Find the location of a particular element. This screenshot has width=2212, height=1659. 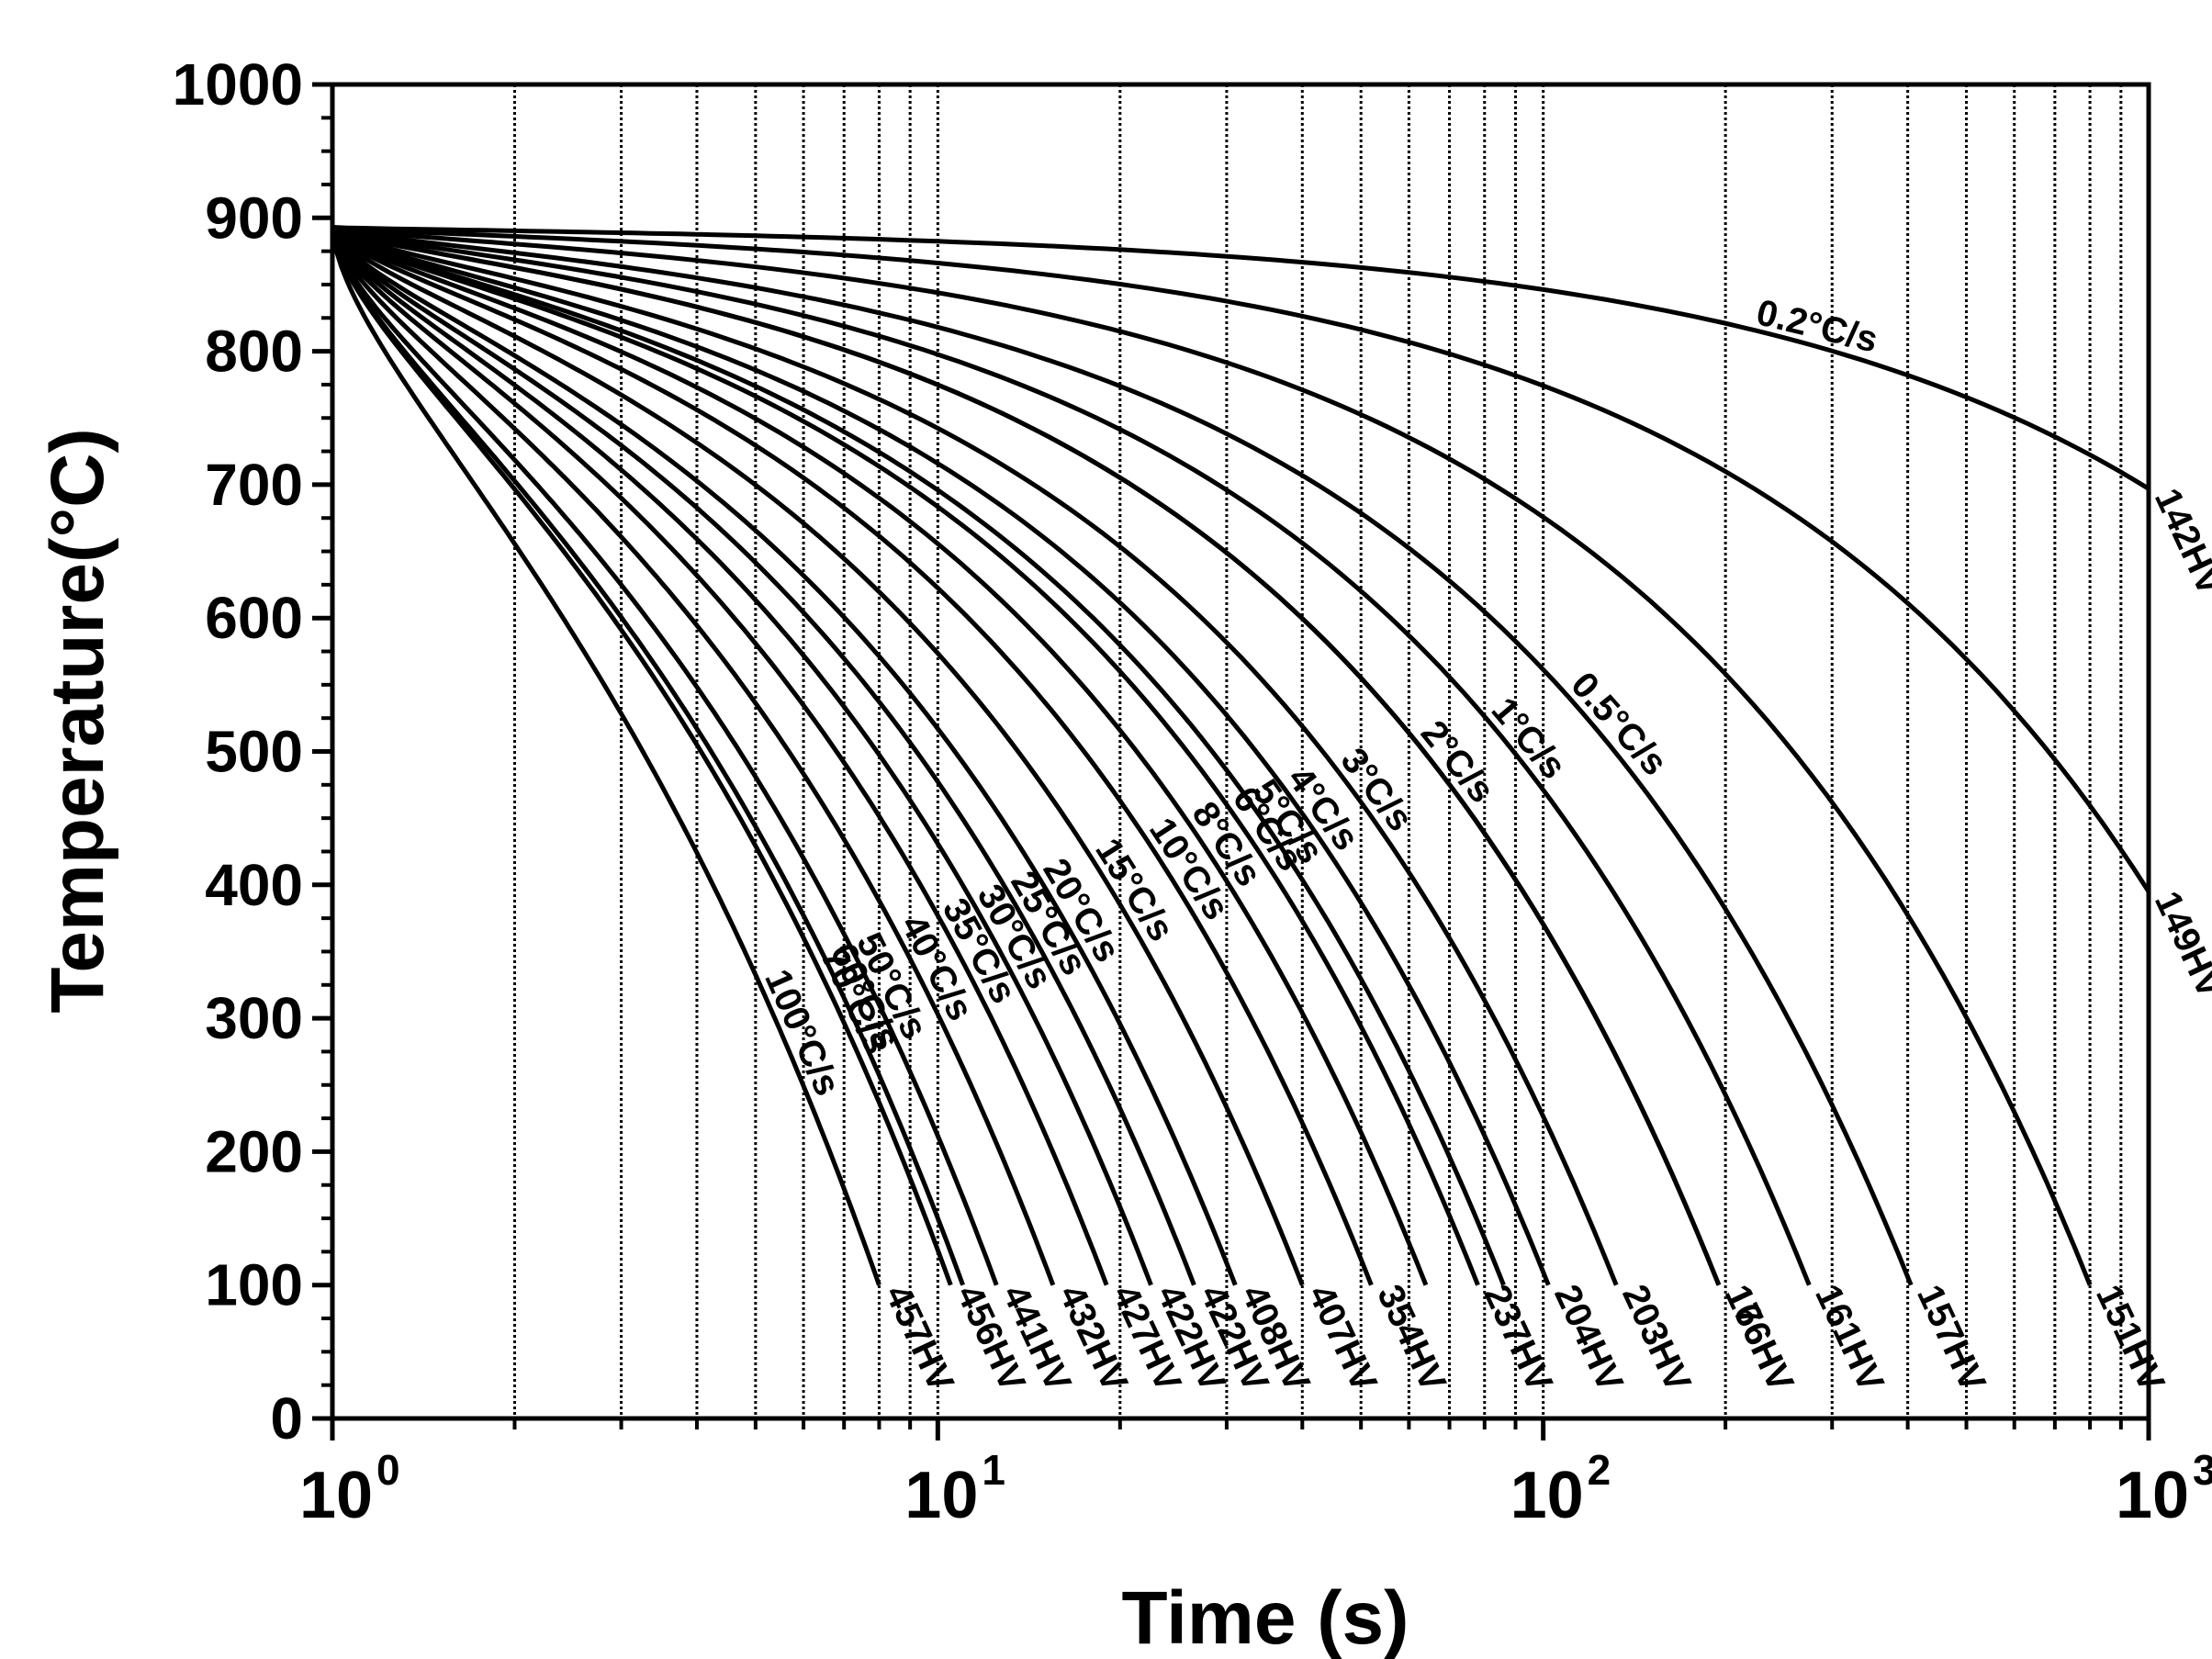

hardness-label: 166HV is located at coordinates (1759, 1338).